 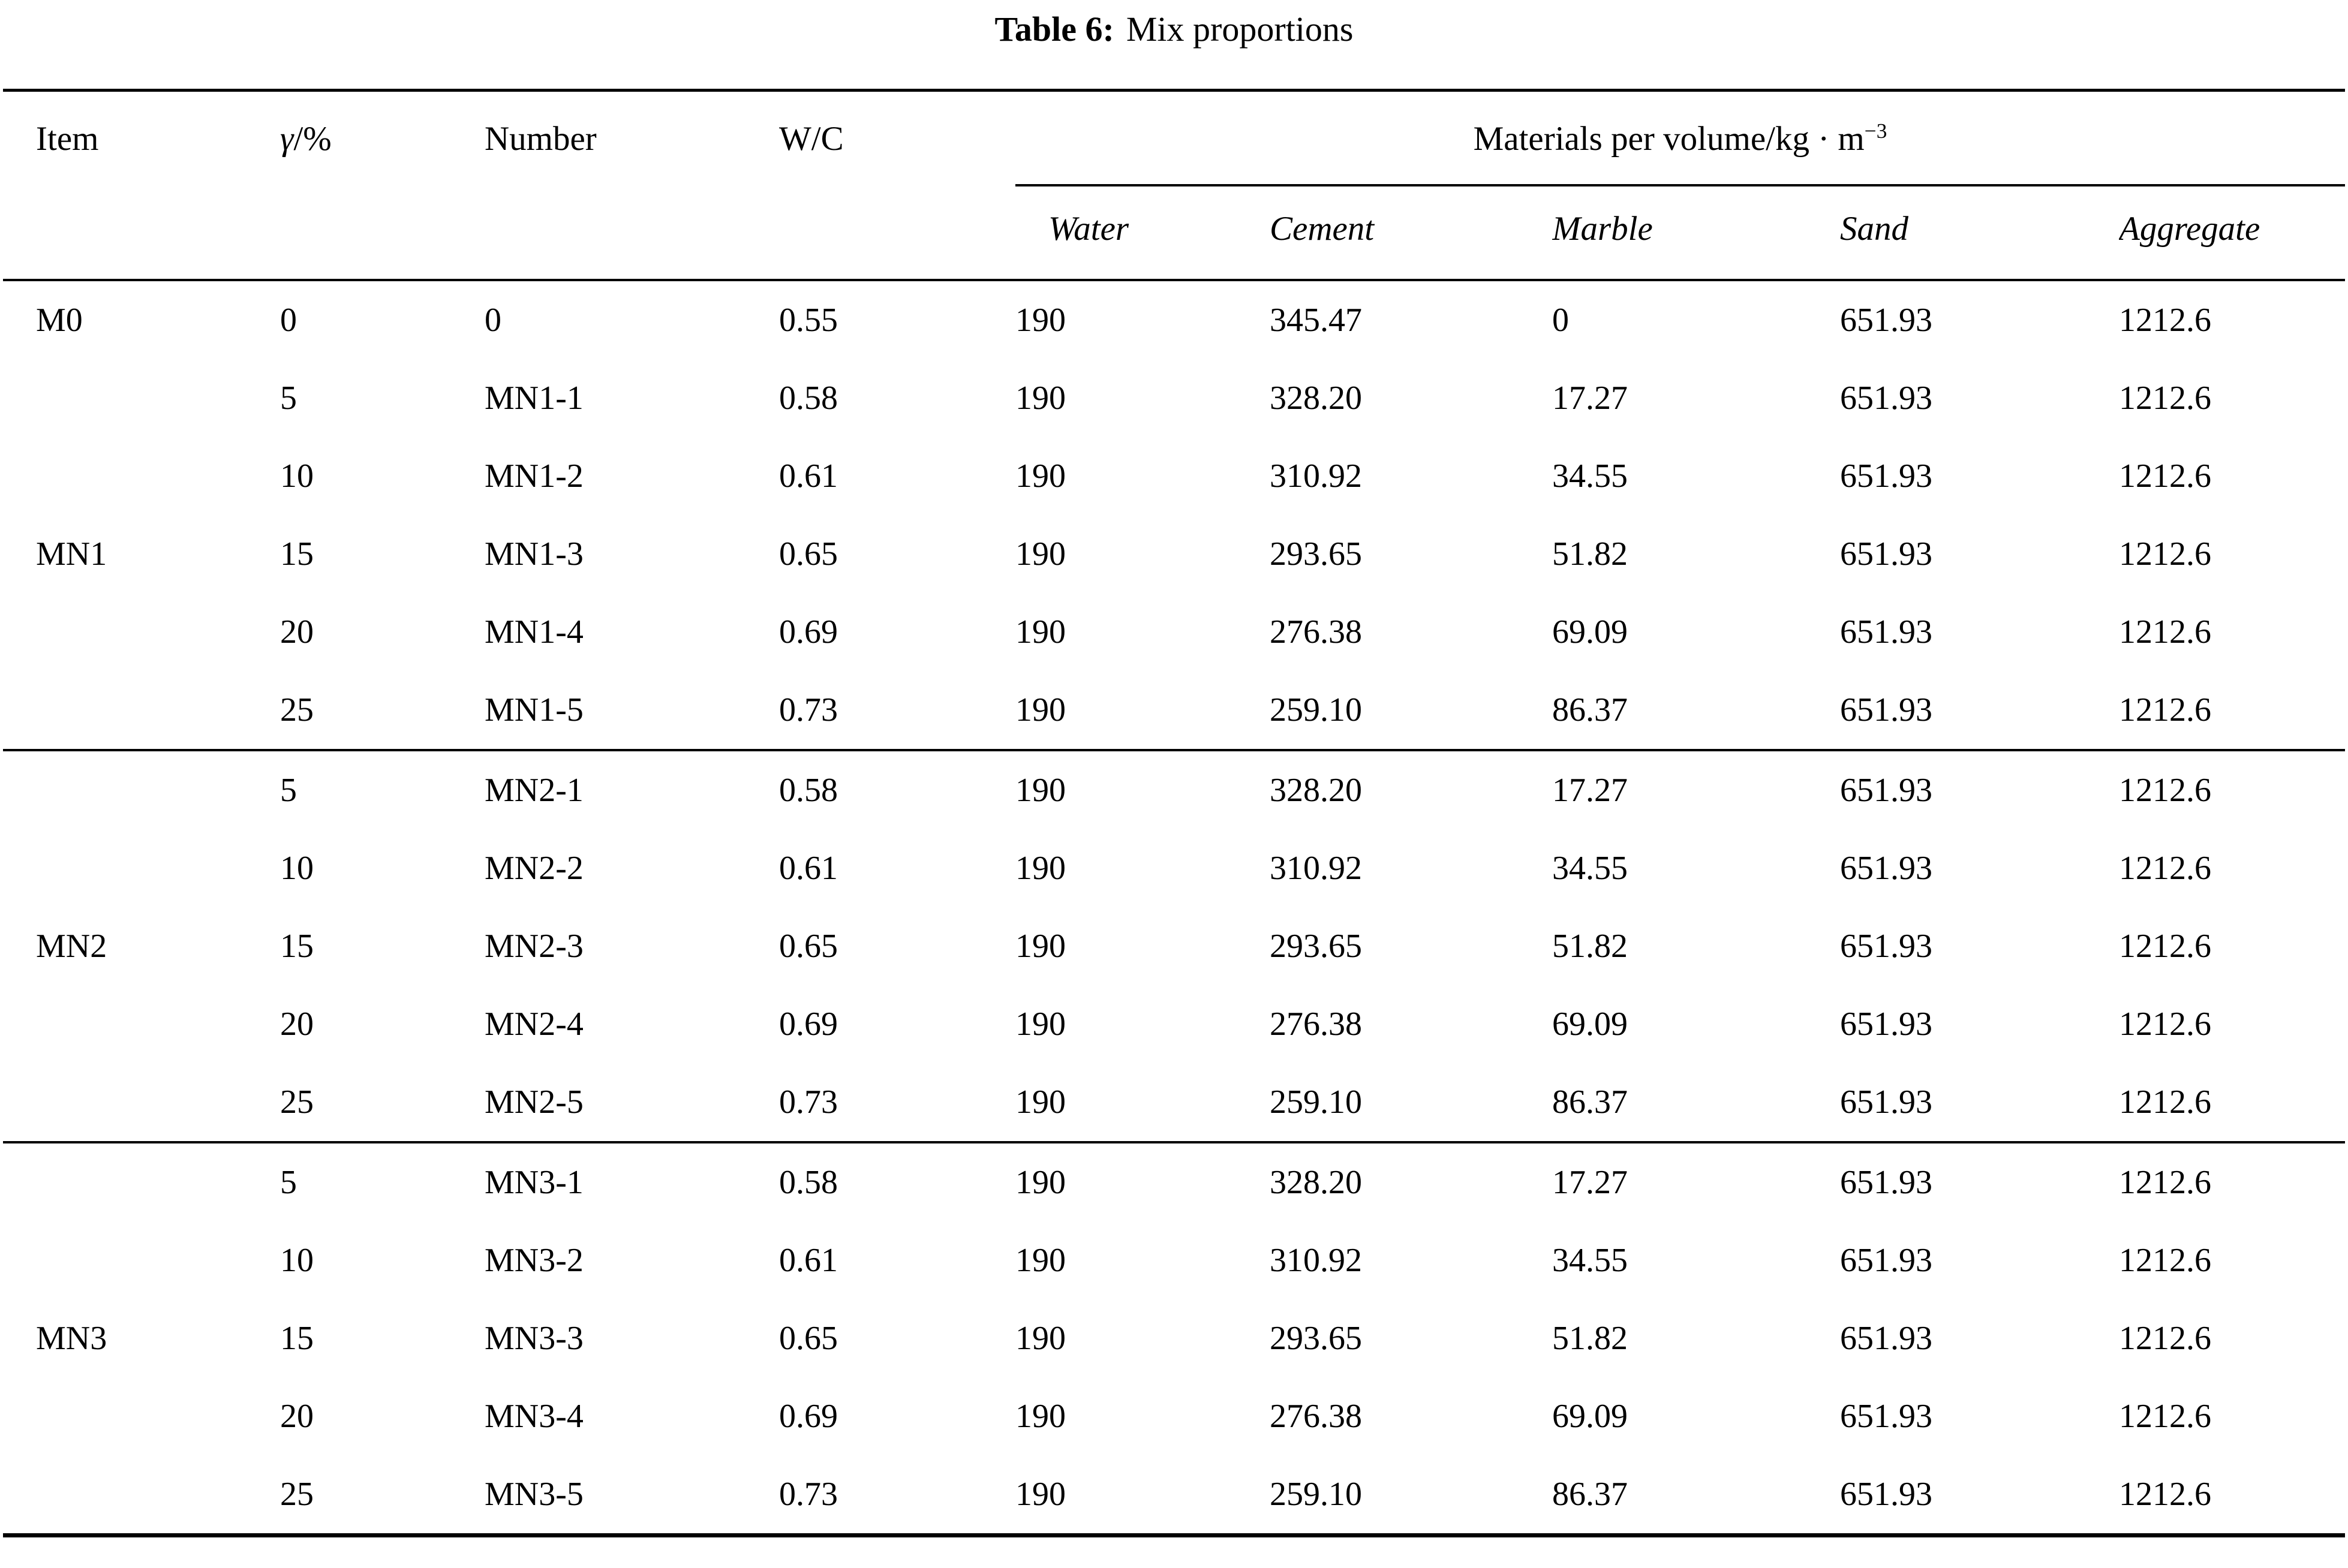 What do you see at coordinates (1875, 131) in the screenshot?
I see `materials-group-exponent: −3` at bounding box center [1875, 131].